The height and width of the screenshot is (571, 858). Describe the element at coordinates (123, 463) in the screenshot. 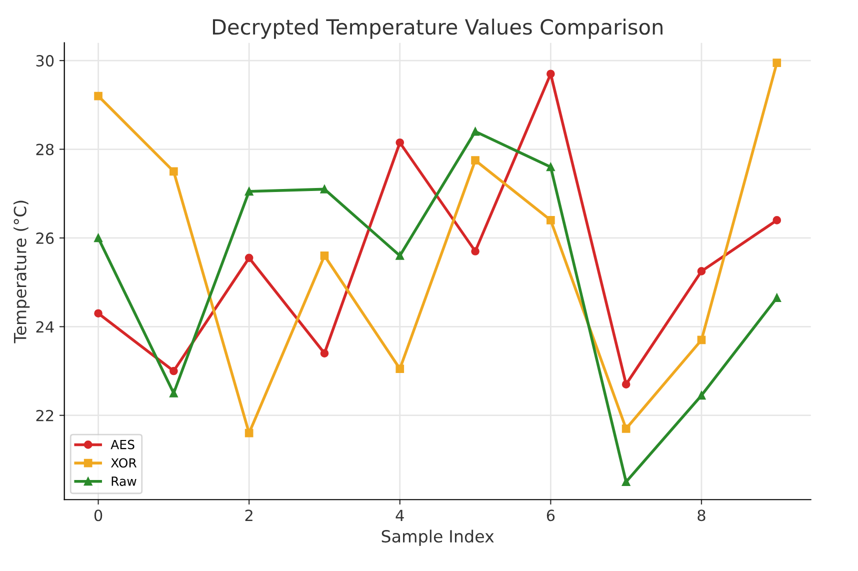

I see `legend-label: XOR` at that location.